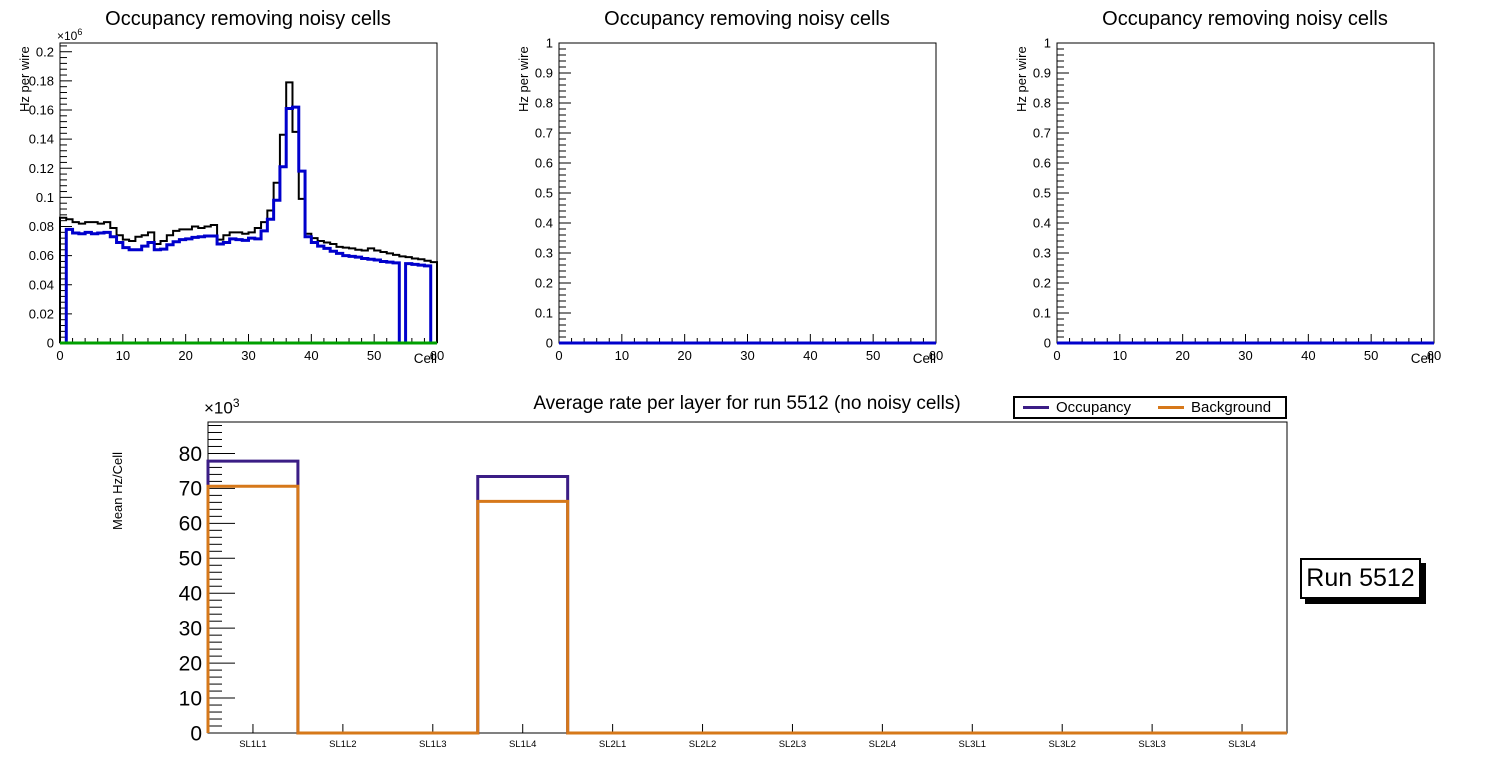 This screenshot has height=772, width=1496. Describe the element at coordinates (41, 80) in the screenshot. I see `svg-text: 0.18` at that location.